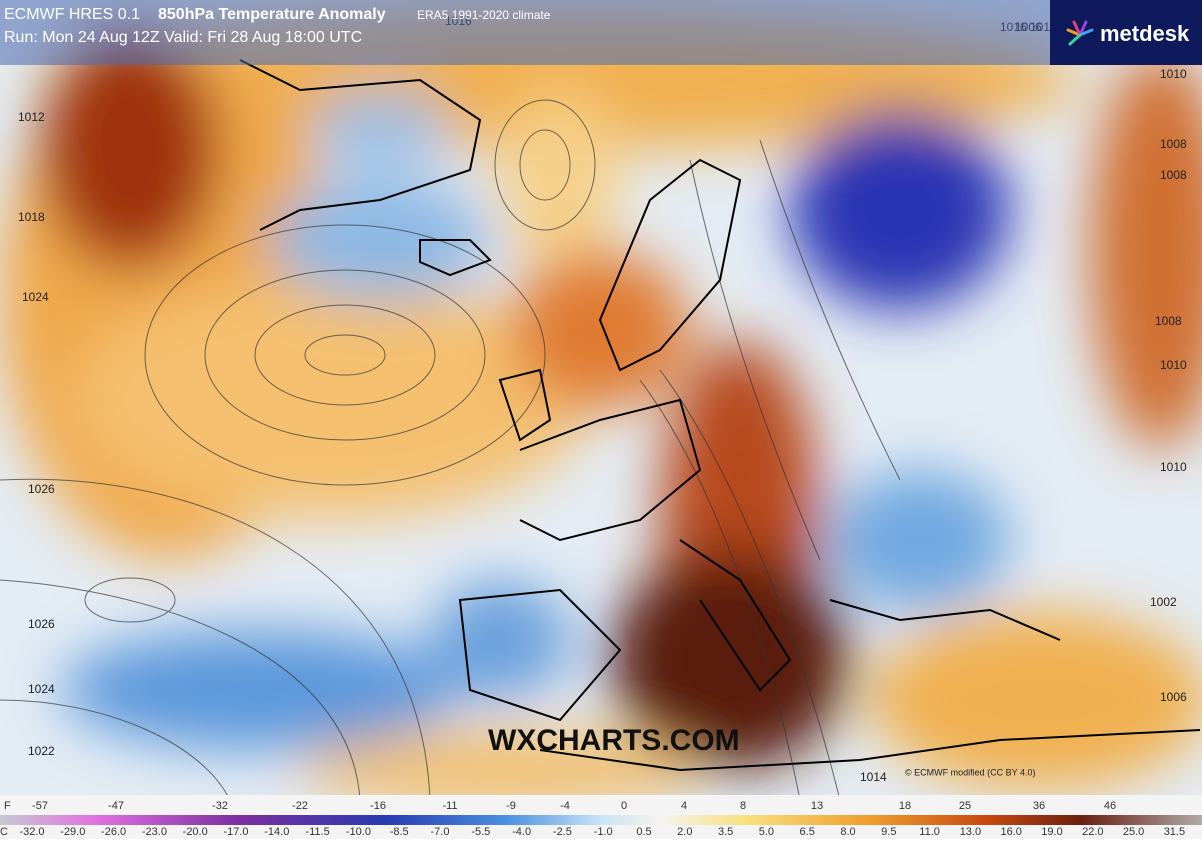  Describe the element at coordinates (317, 832) in the screenshot. I see `c-label: -11.5` at that location.